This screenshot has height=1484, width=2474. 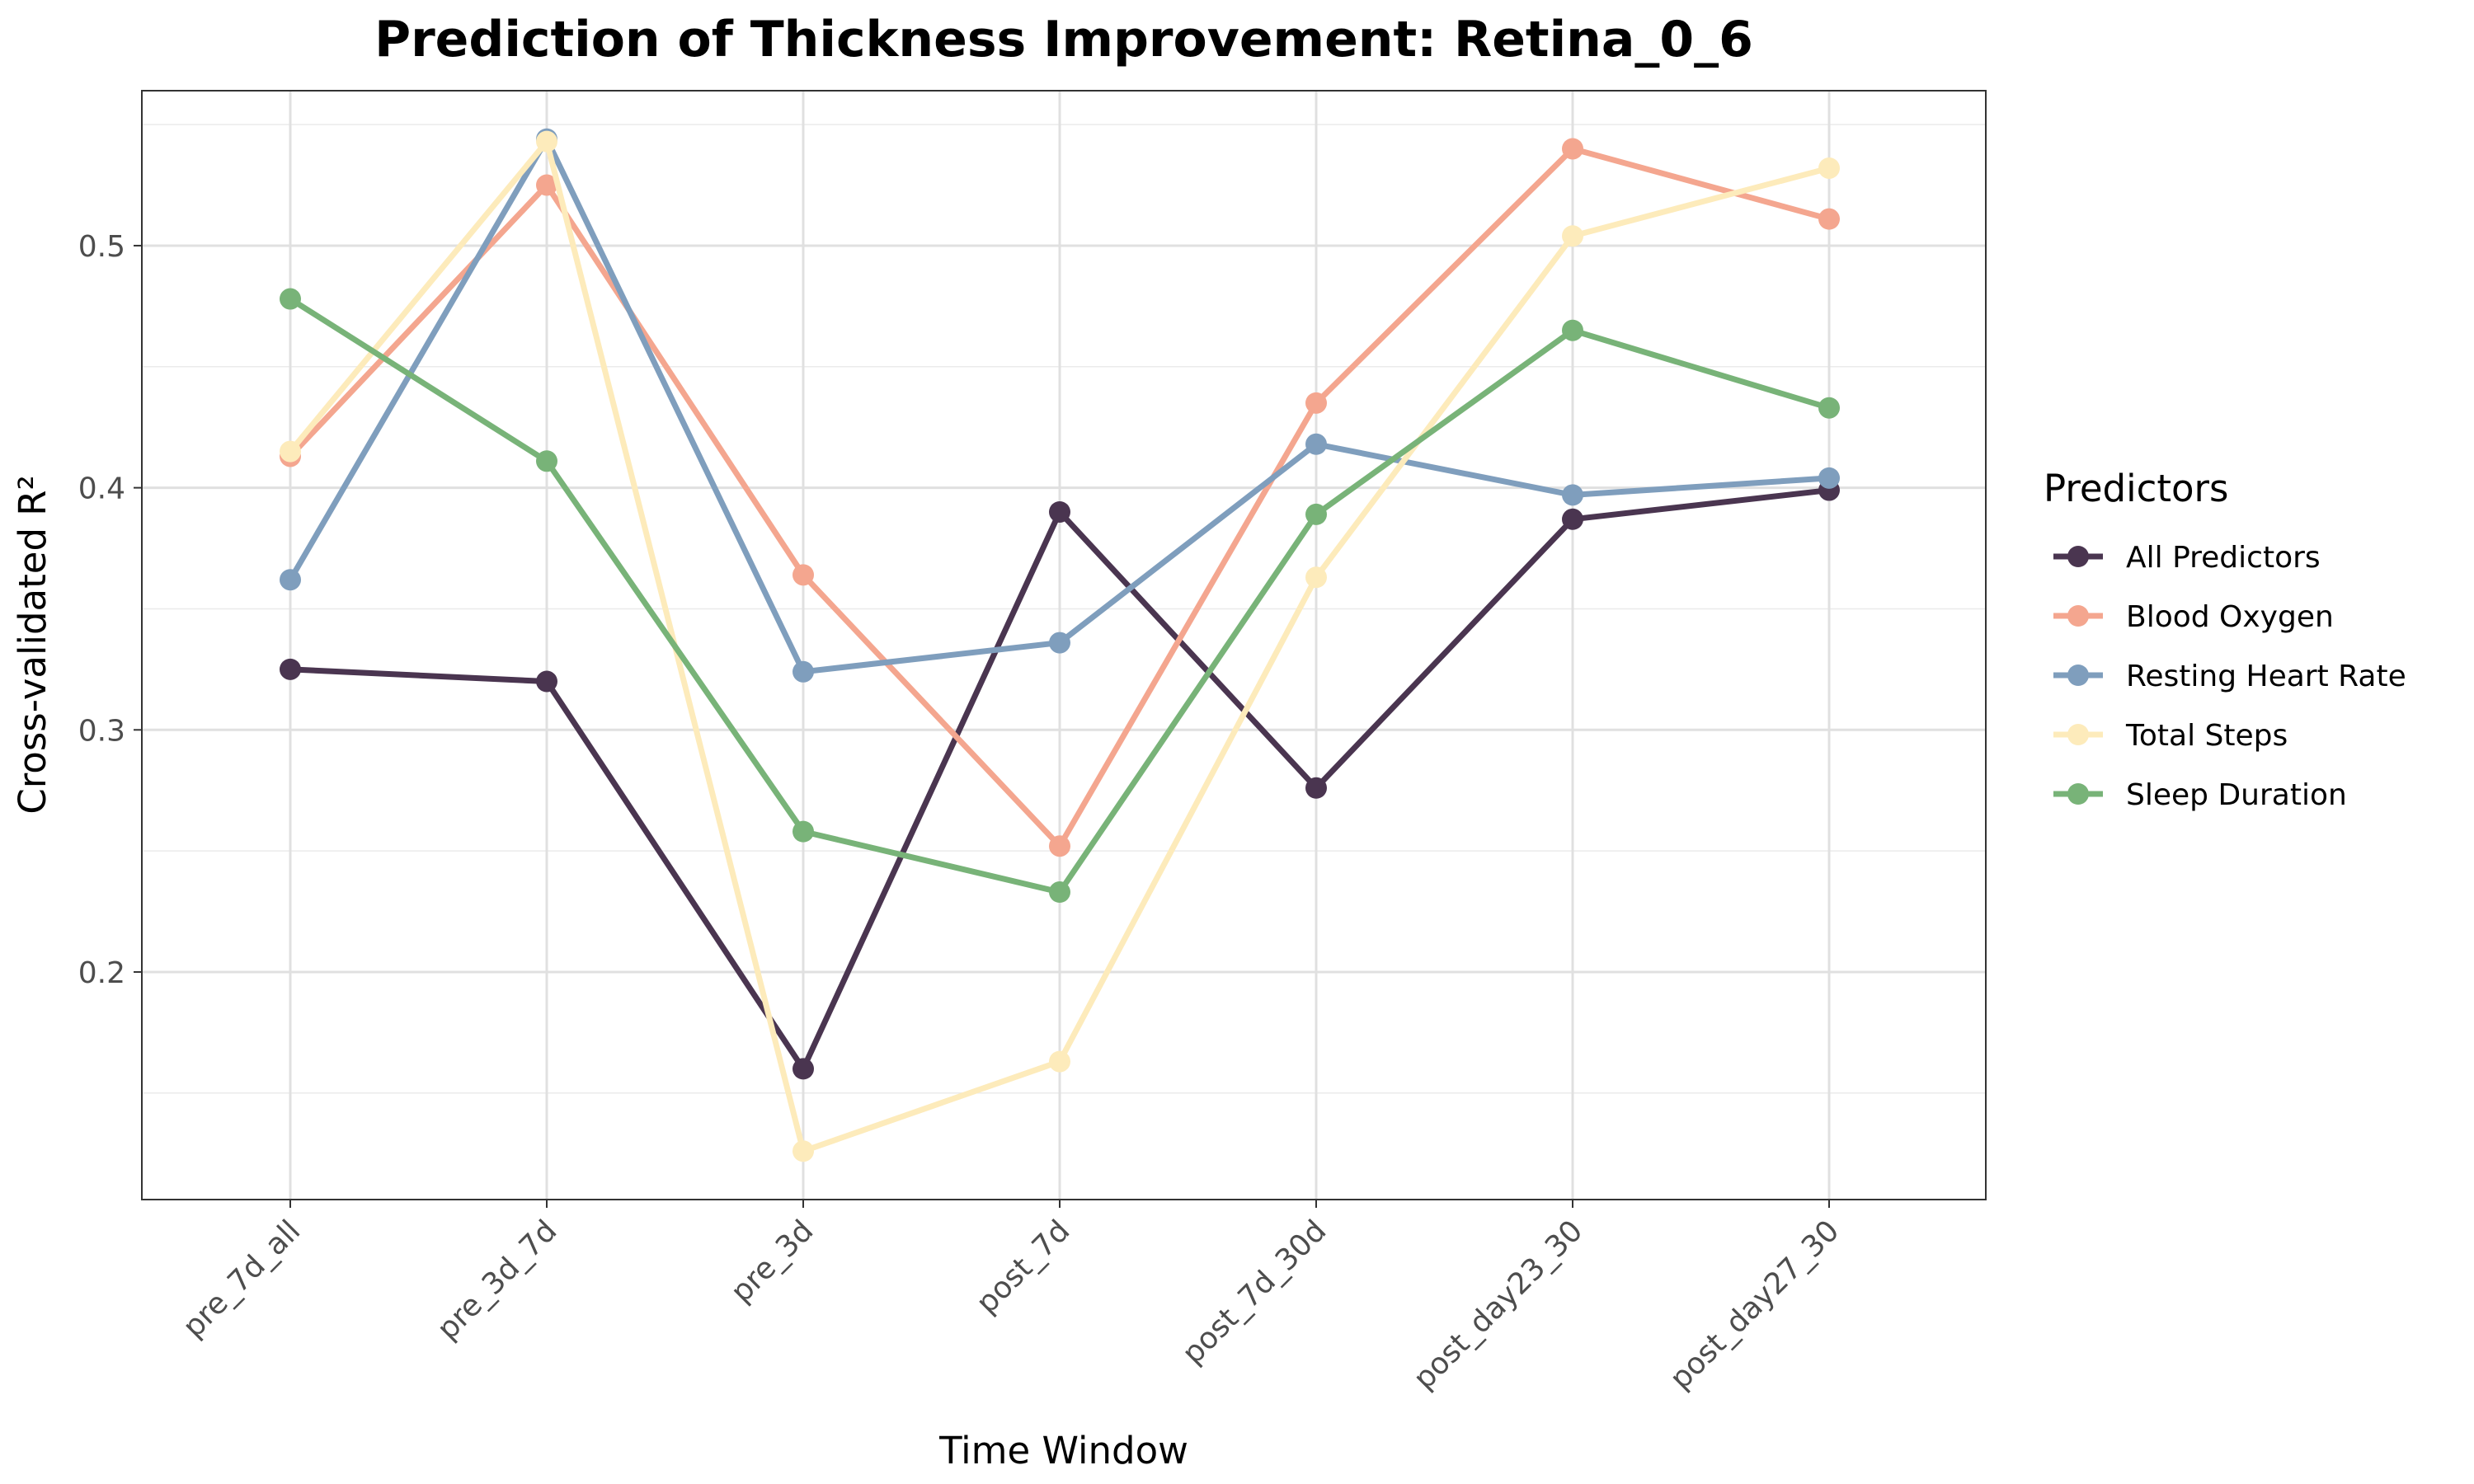 I want to click on y-tick-layer: 0.2 0.3 0.4 0.5, so click(x=110, y=610).